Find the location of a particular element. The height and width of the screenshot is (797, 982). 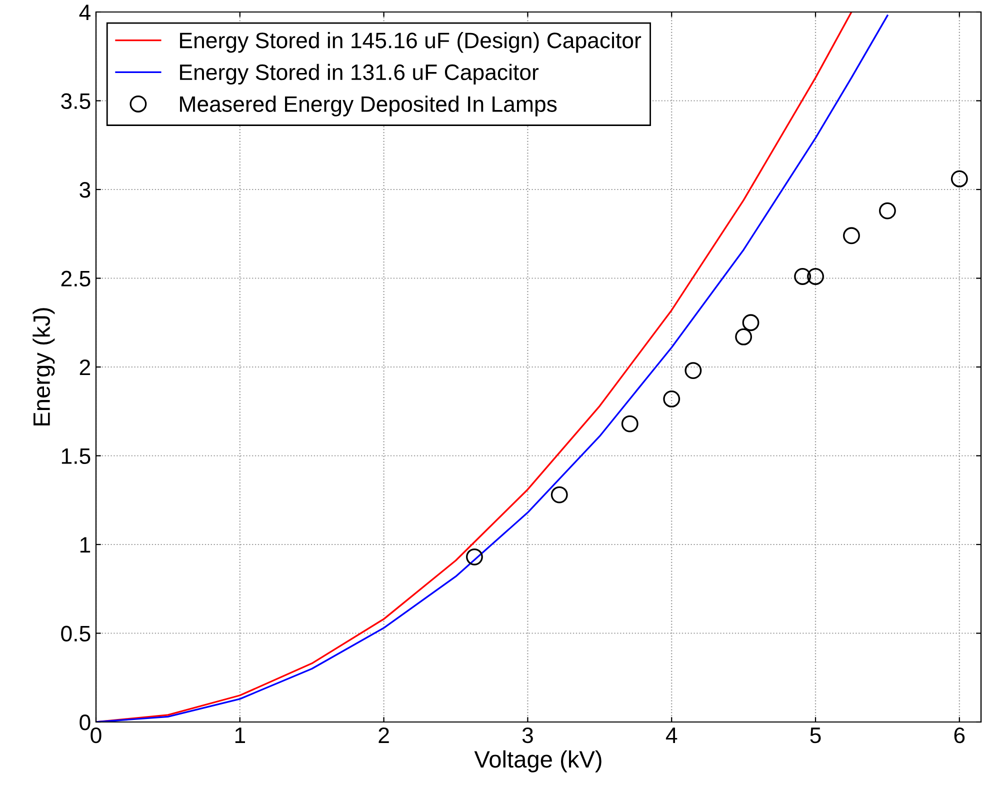

x-tick-label: 6 is located at coordinates (959, 735).